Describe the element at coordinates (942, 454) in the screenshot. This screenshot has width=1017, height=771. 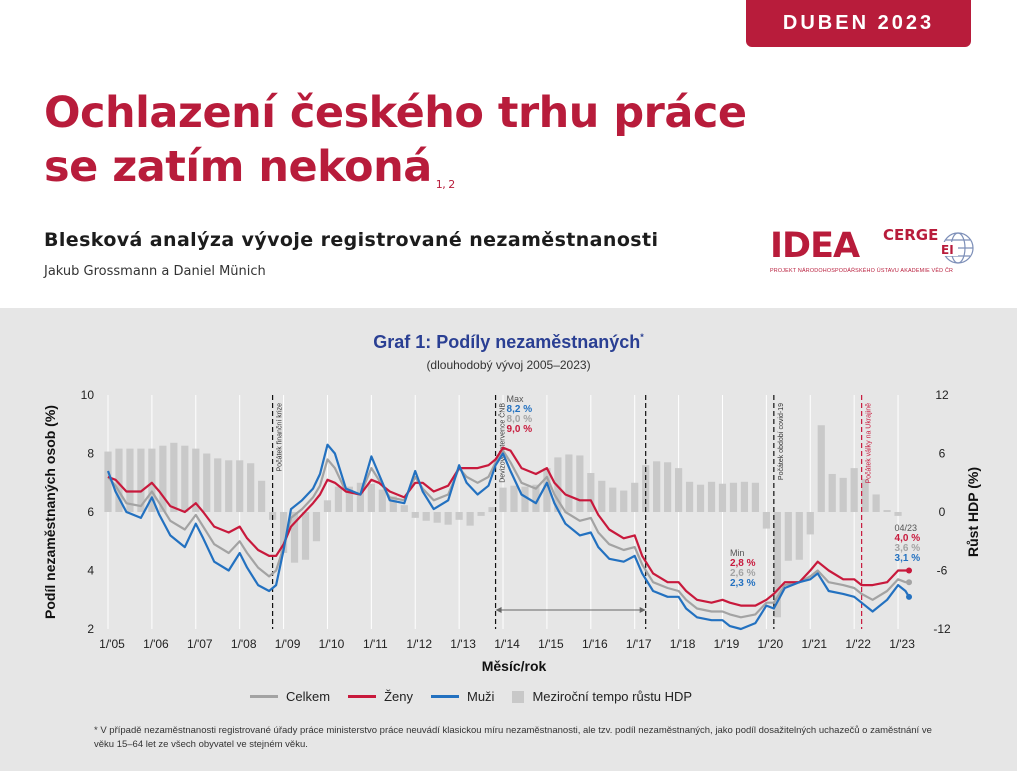
I see `y2-tick-label: 6` at that location.